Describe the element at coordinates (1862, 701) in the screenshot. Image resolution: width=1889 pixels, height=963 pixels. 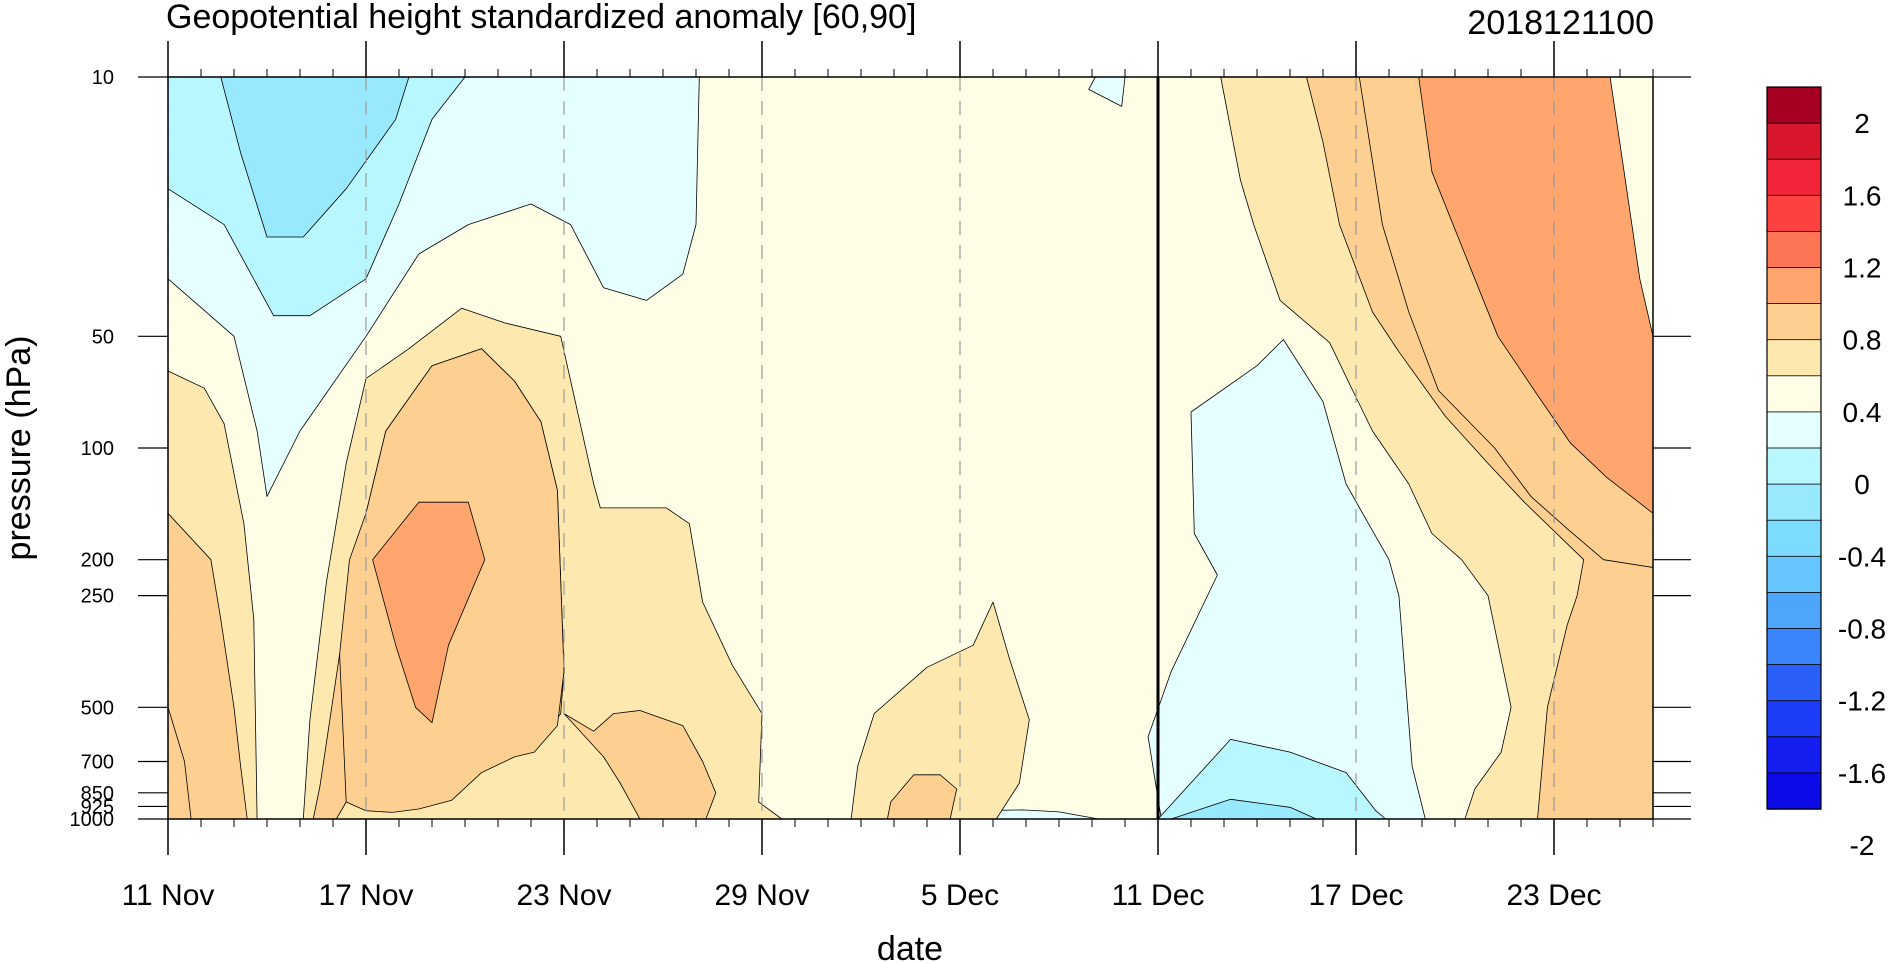
I see `colorbar-label: -1.2` at that location.